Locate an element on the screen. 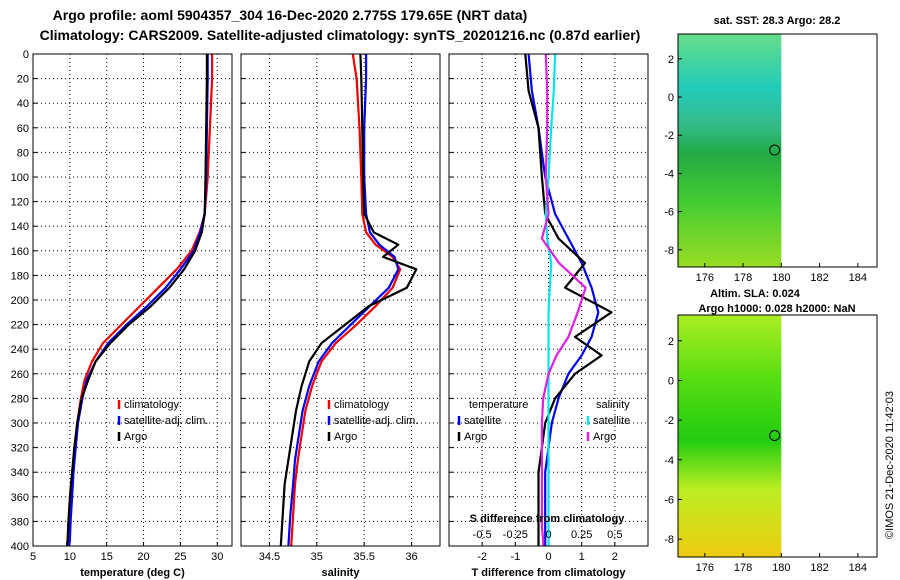  x-tick-label: 0 is located at coordinates (548, 557).